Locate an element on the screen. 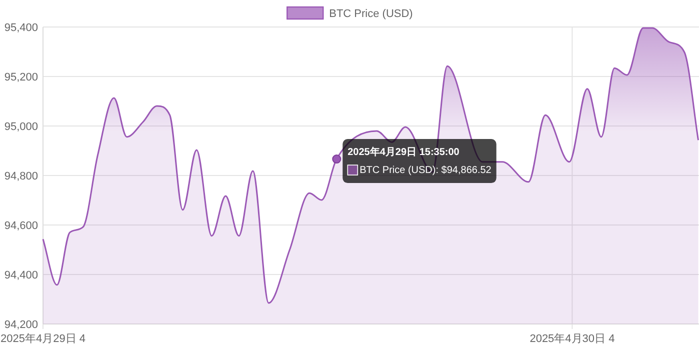 Image resolution: width=700 pixels, height=349 pixels. y-tick-label: 95,200 is located at coordinates (21, 78).